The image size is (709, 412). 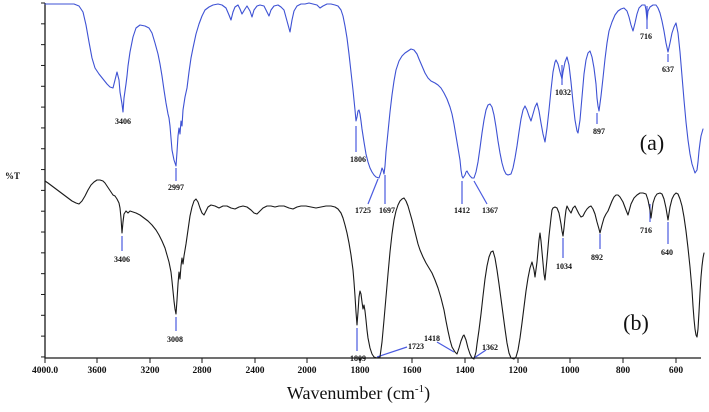 I want to click on x-axis-title: Wavenumber (cm-1), so click(x=356, y=393).